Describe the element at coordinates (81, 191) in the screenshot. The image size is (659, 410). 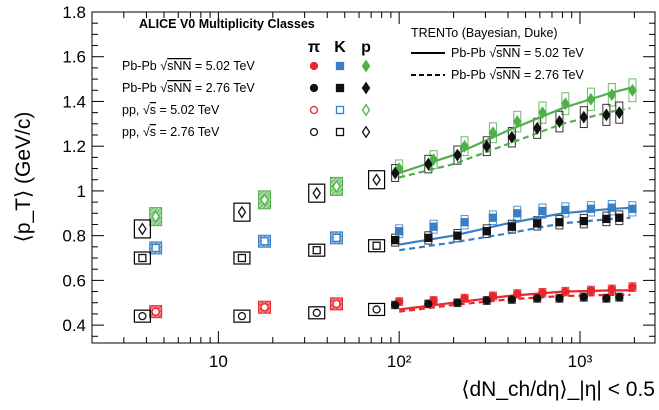
I see `y-tick-label: 1` at that location.